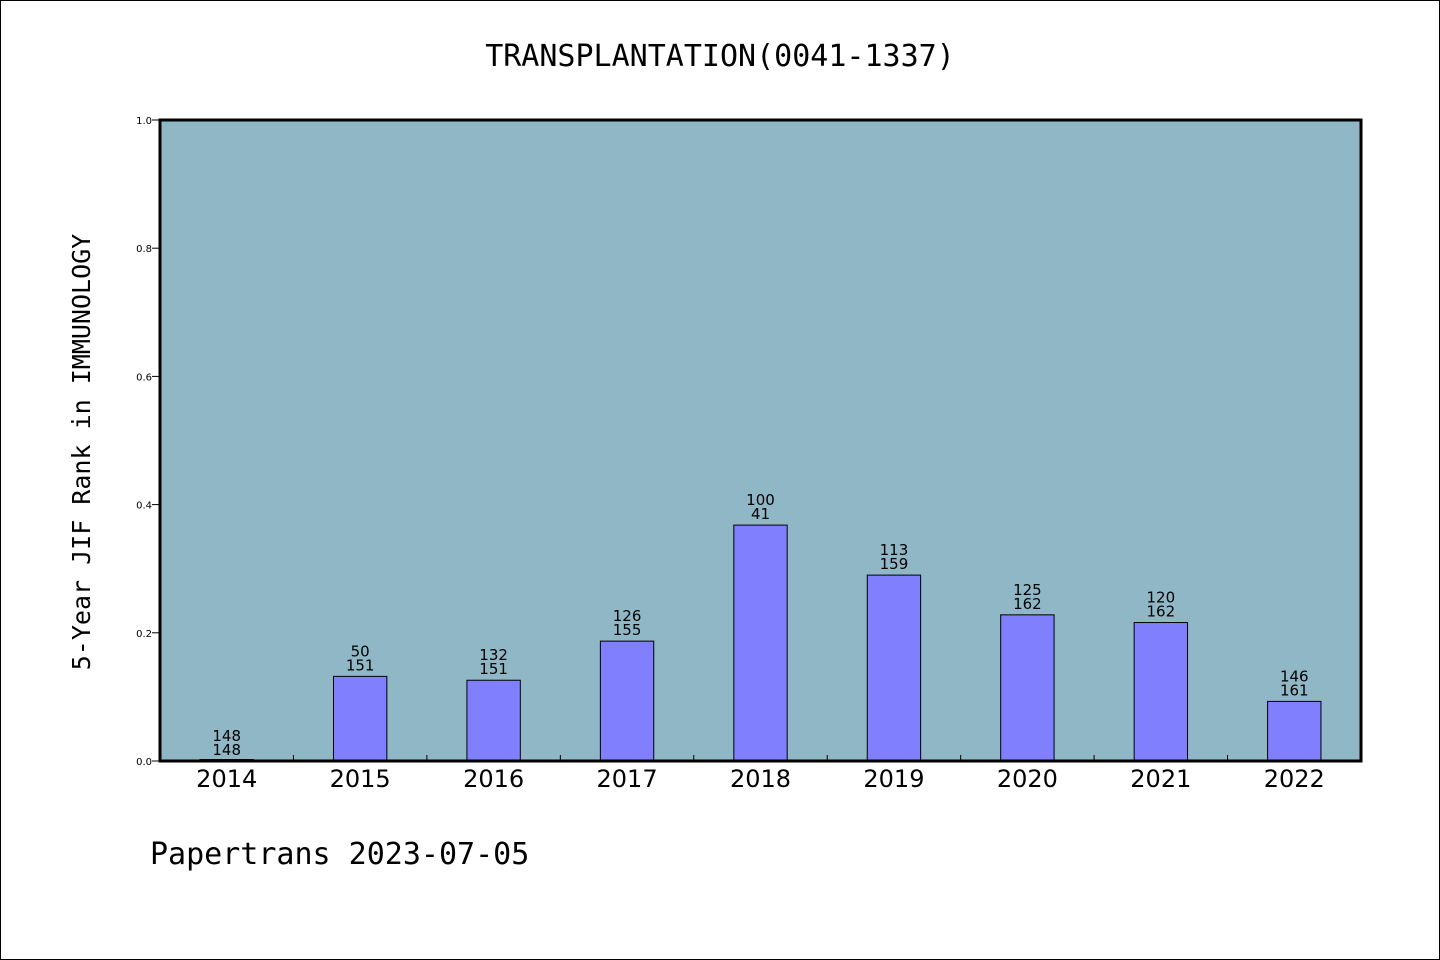  What do you see at coordinates (144, 762) in the screenshot?
I see `y-tick-label: 0.0` at bounding box center [144, 762].